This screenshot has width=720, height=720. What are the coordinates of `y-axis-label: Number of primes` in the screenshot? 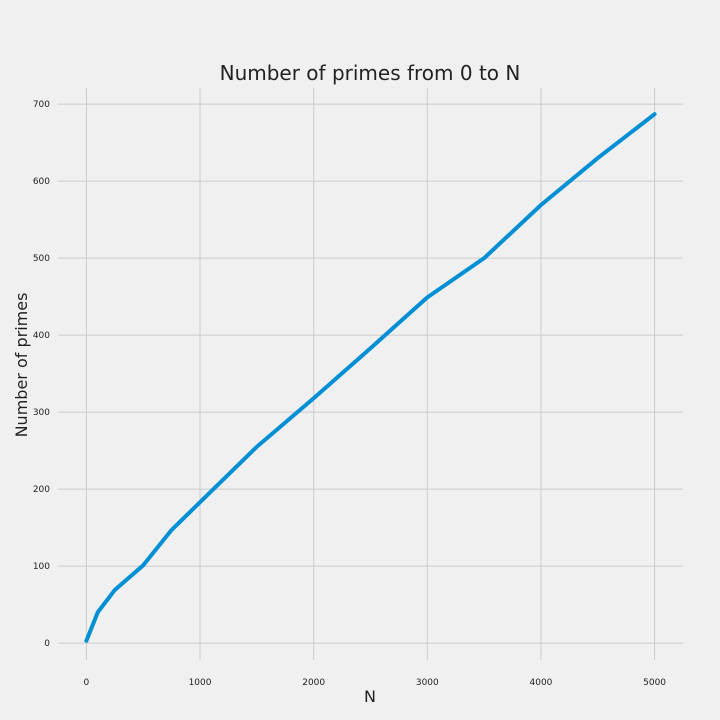 It's located at (21, 365).